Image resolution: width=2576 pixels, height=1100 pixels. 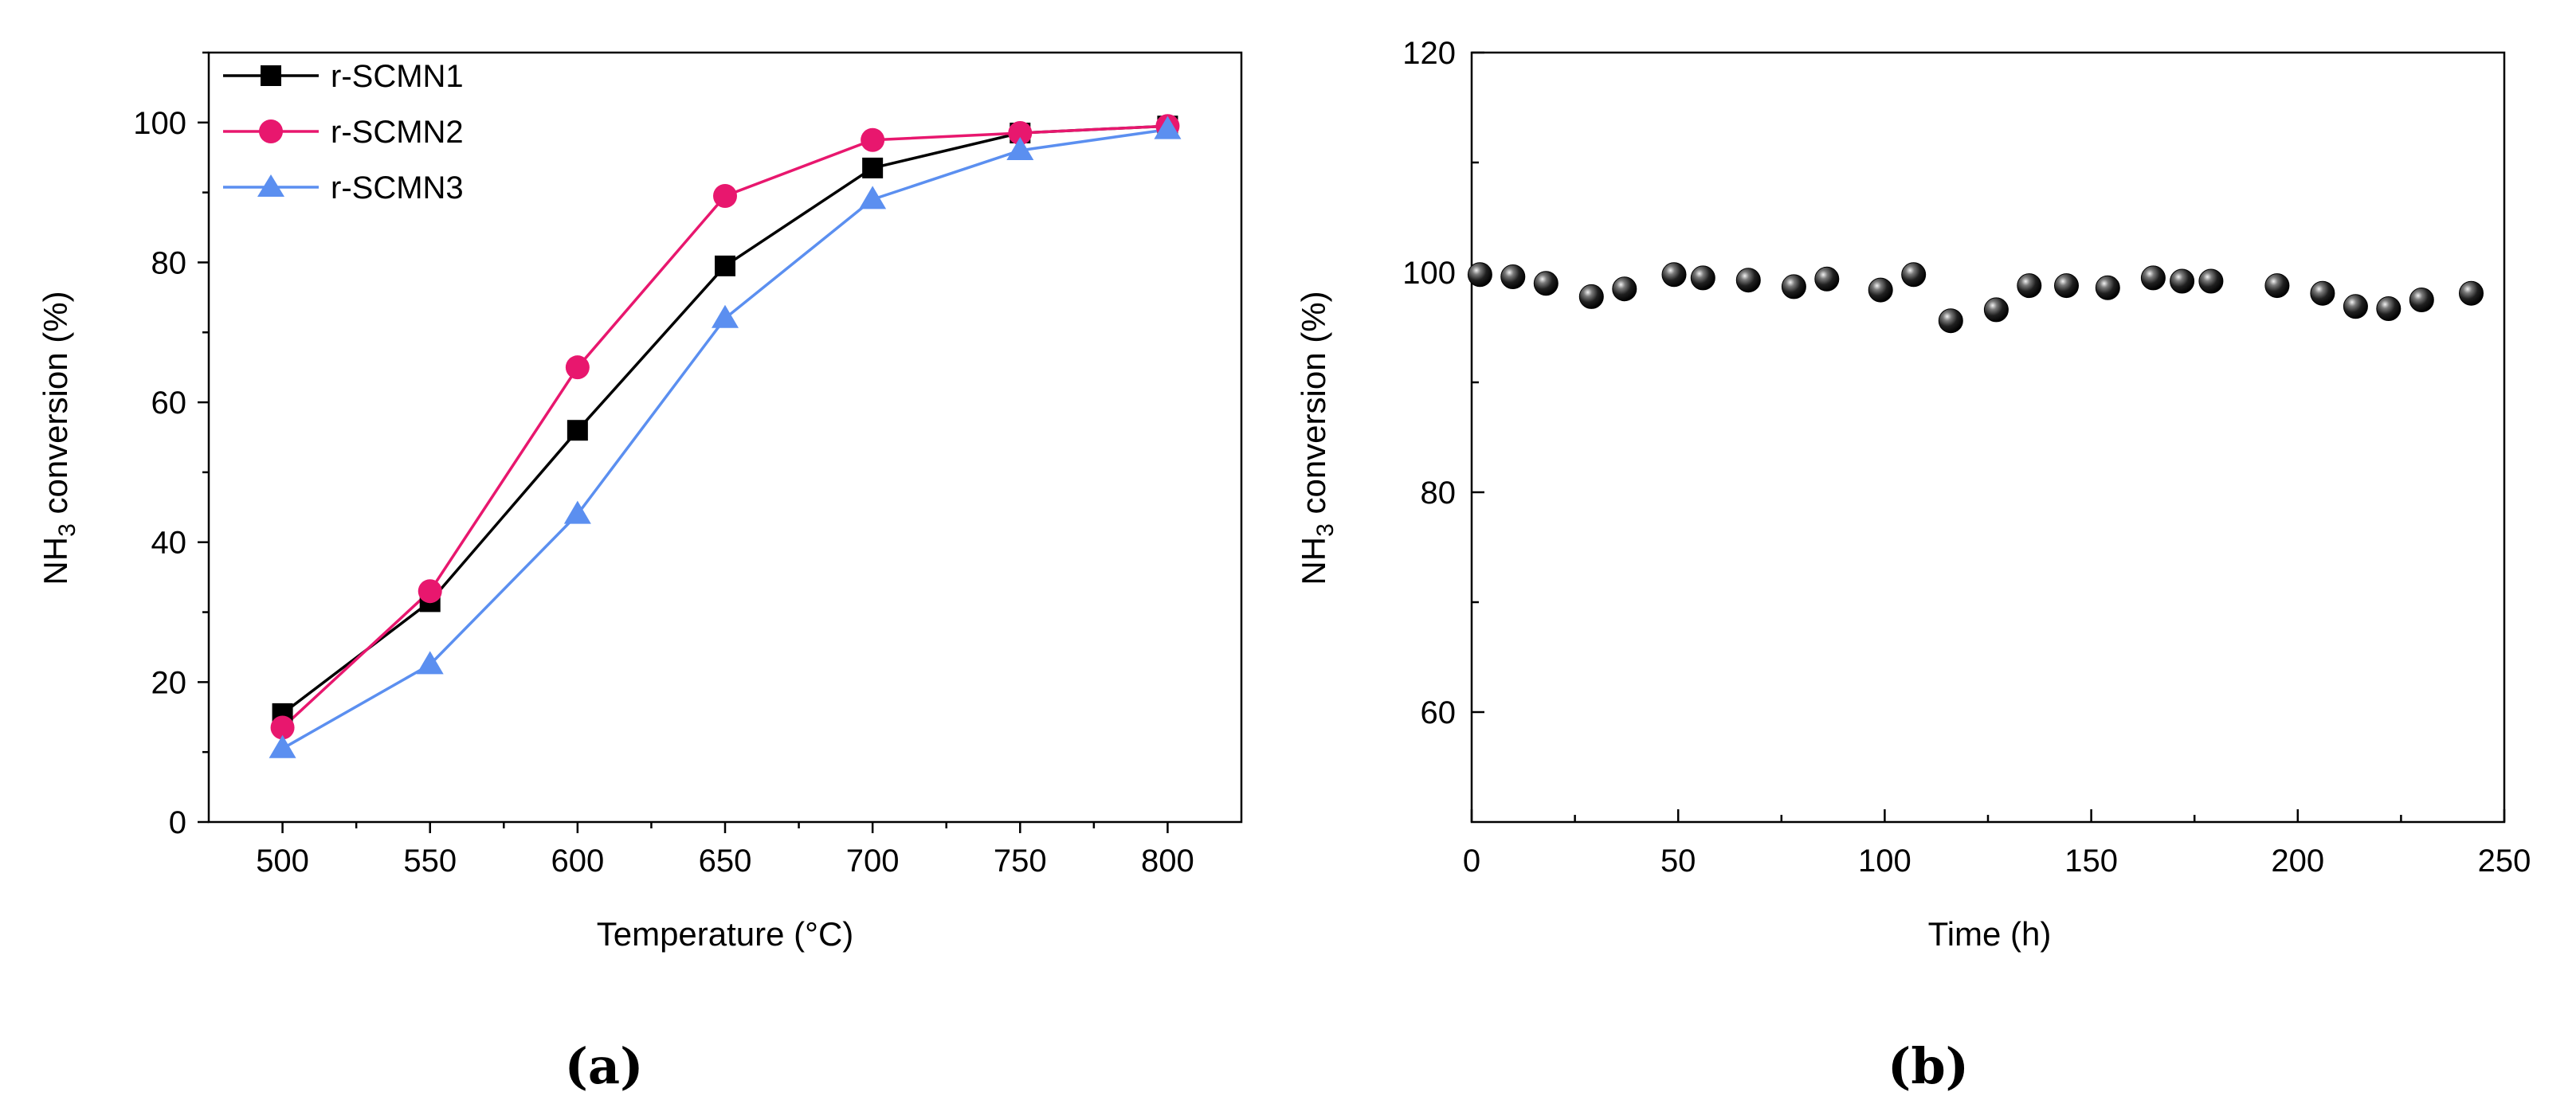 I want to click on b-x-tick-label: 150, so click(x=2091, y=861).